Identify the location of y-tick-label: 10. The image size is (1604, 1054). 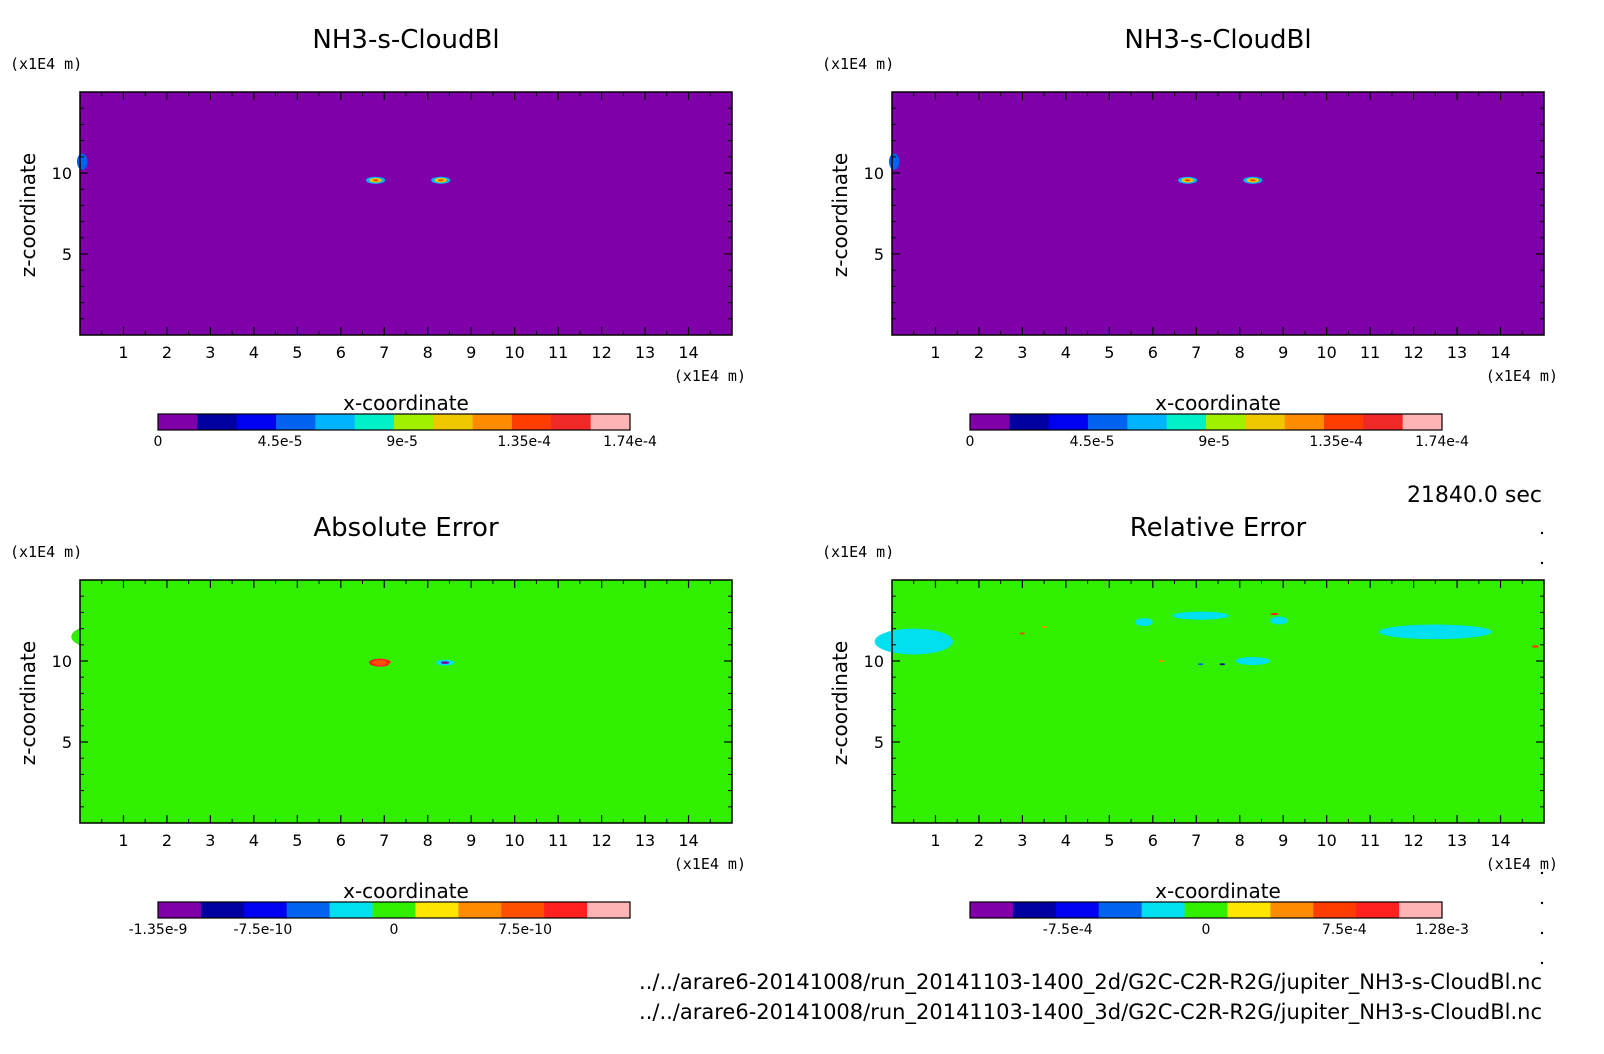
(62, 661).